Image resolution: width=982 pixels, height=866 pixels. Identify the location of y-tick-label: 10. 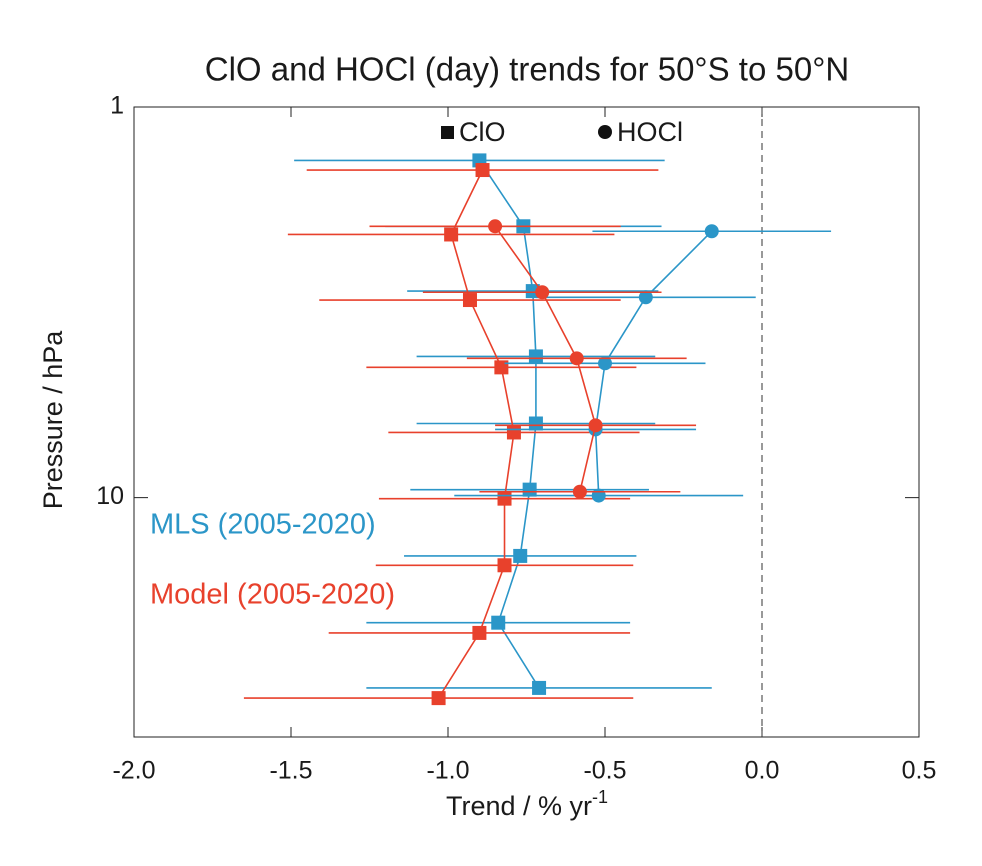
(110, 496).